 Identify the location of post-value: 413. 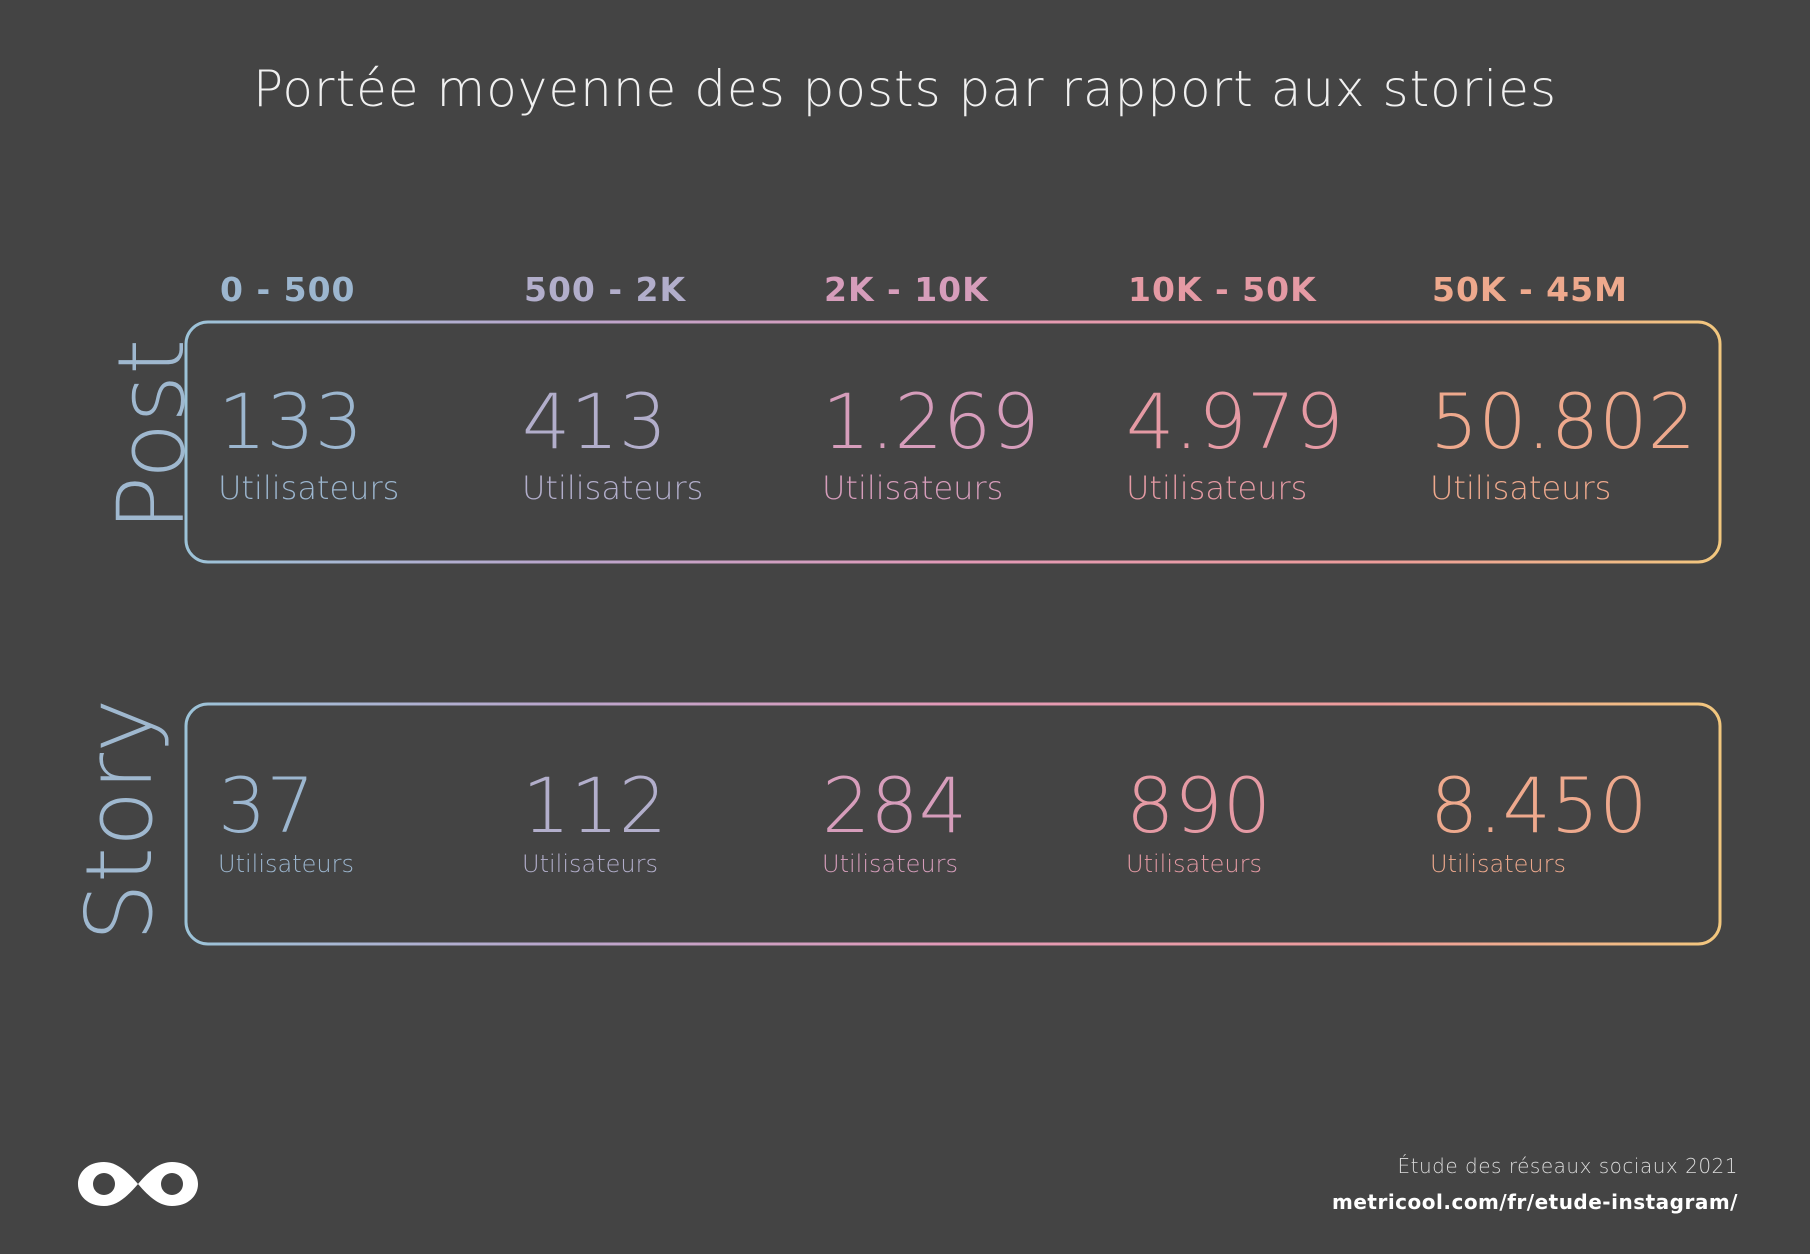
(595, 421).